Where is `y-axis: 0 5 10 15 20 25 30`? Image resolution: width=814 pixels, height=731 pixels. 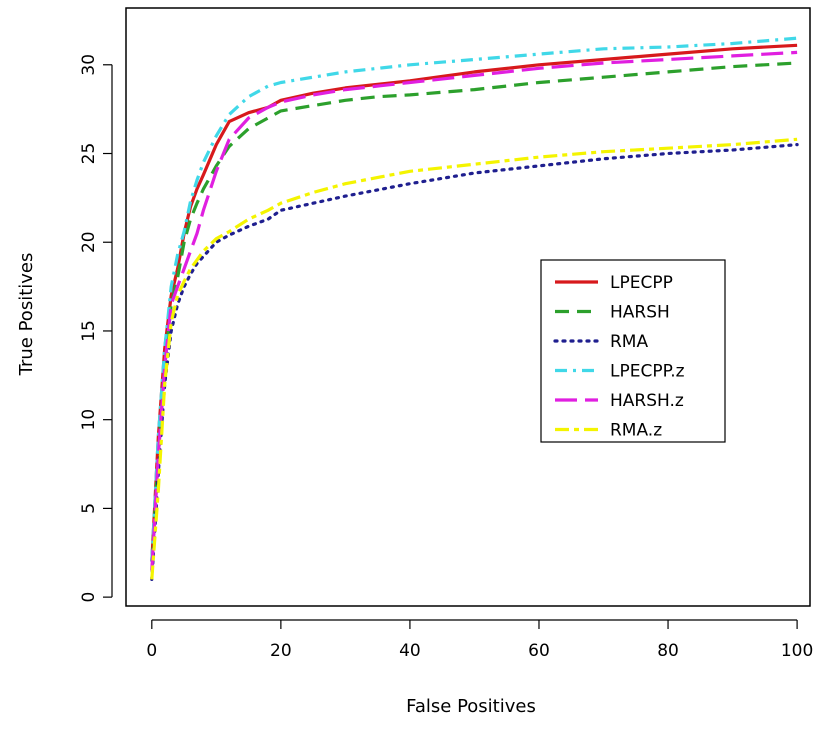 y-axis: 0 5 10 15 20 25 30 is located at coordinates (96, 328).